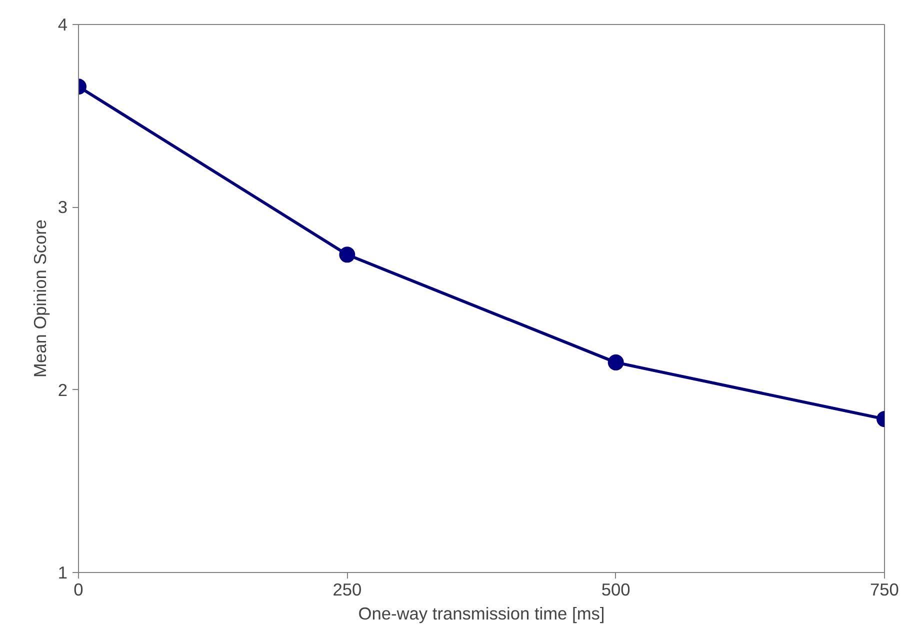  I want to click on y-tick-label: 3, so click(63, 207).